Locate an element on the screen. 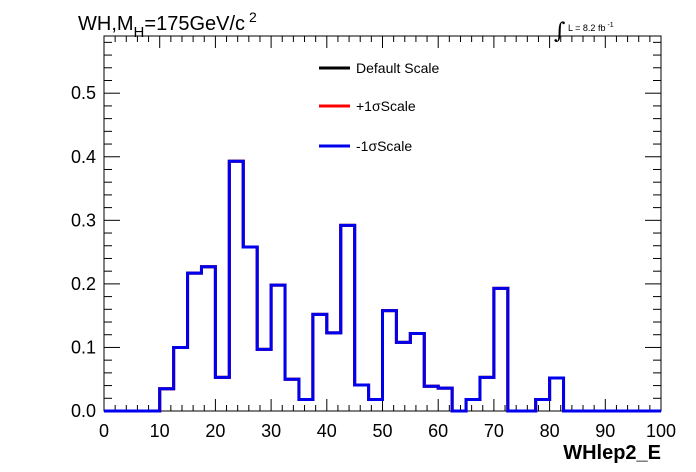  chart-title: WH,MH=175GeV/c 2 is located at coordinates (167, 25).